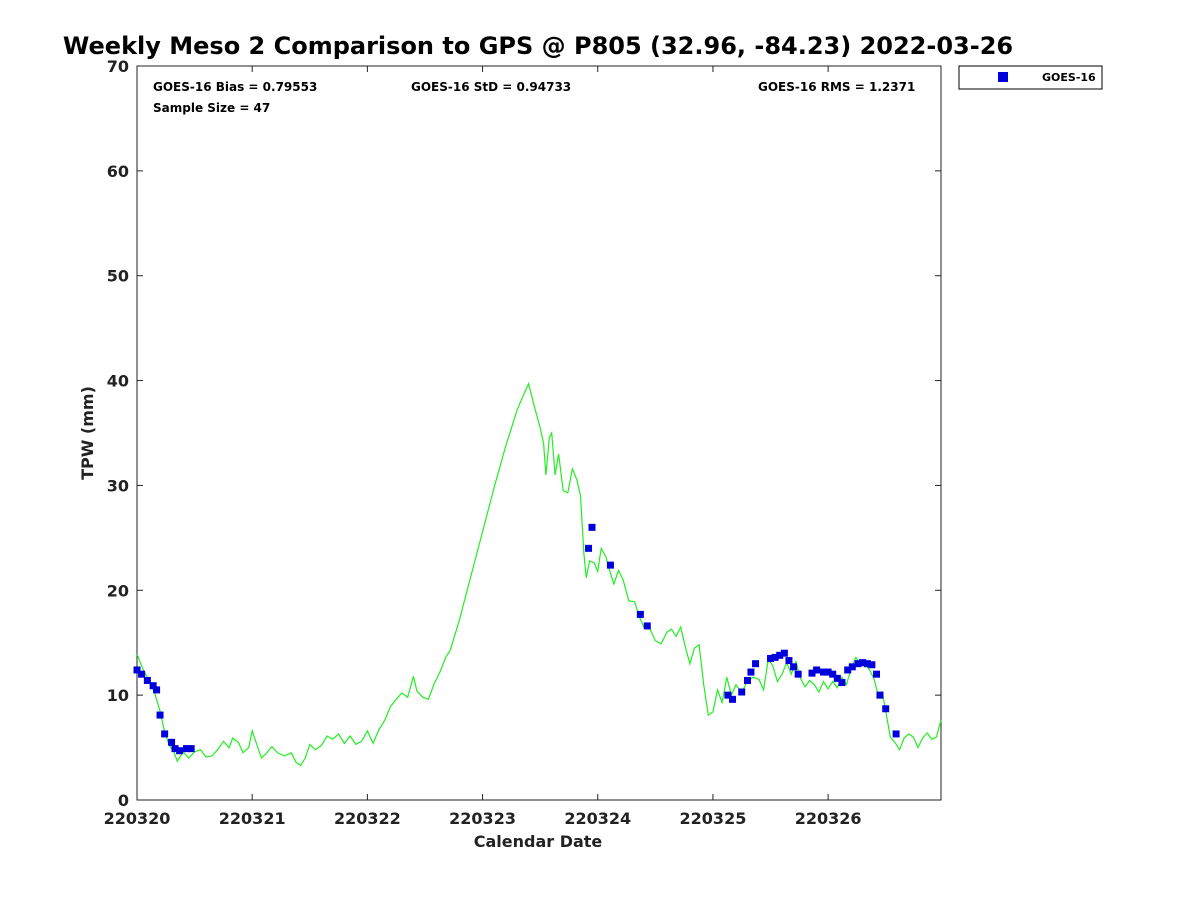  What do you see at coordinates (1069, 77) in the screenshot?
I see `legend-label-goes16: GOES-16` at bounding box center [1069, 77].